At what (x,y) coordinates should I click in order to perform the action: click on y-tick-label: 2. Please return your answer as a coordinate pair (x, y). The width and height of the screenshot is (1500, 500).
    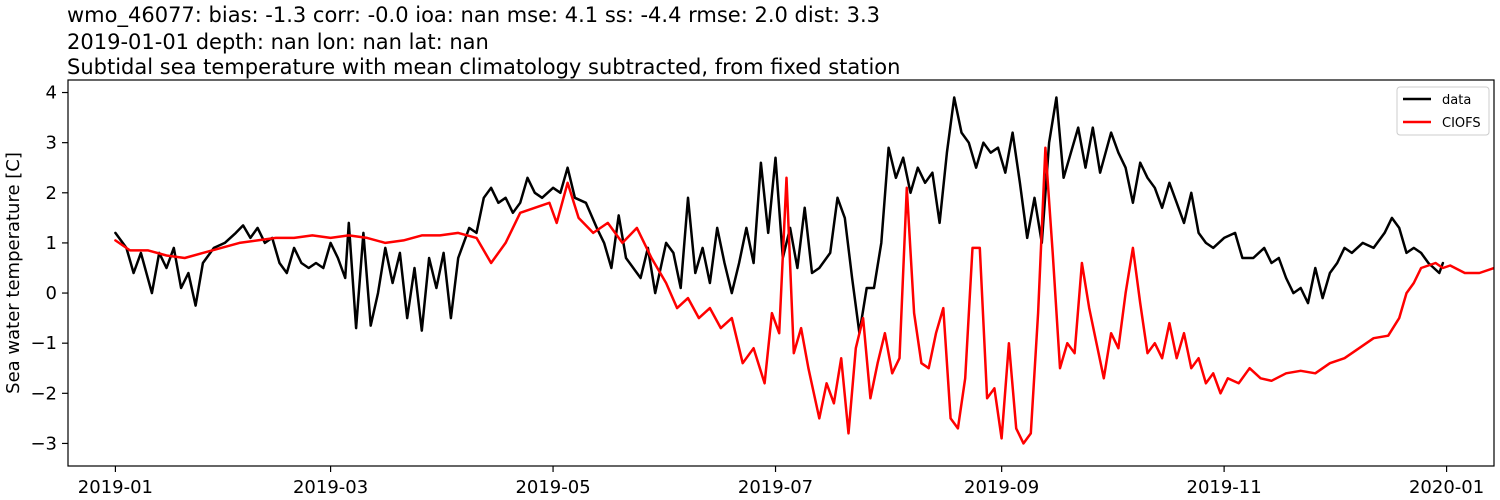
    Looking at the image, I should click on (51, 193).